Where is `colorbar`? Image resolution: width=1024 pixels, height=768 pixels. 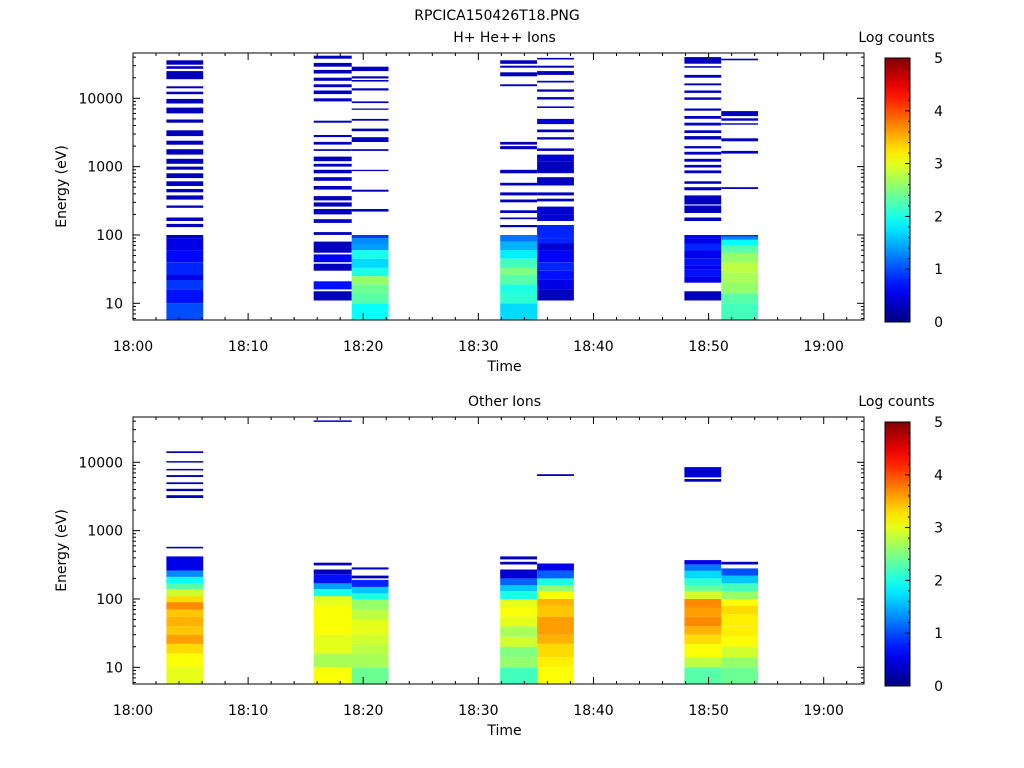 colorbar is located at coordinates (897, 190).